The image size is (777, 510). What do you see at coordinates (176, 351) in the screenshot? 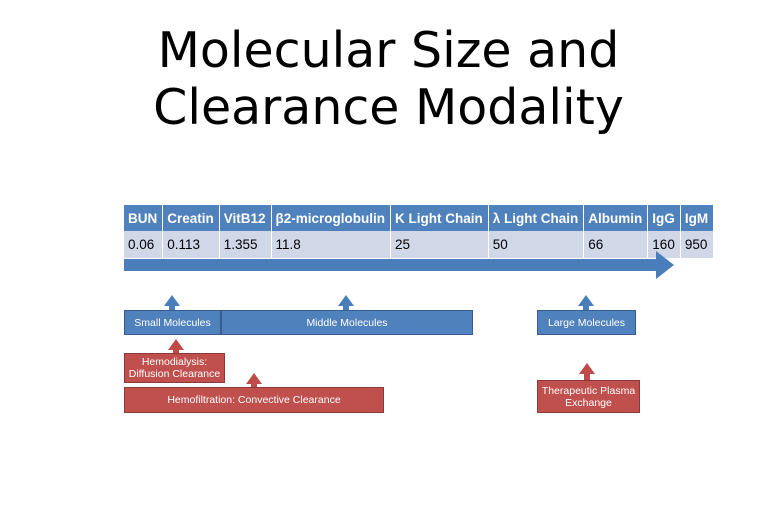
I see `hemodialysis-arrow-stem` at bounding box center [176, 351].